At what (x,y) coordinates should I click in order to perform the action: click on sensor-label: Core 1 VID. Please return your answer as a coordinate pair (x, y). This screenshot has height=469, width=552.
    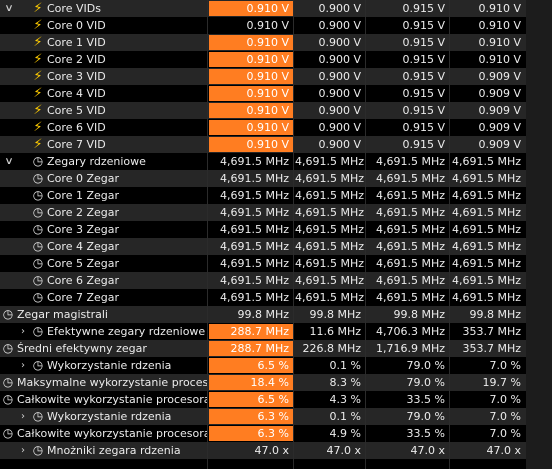
    Looking at the image, I should click on (76, 42).